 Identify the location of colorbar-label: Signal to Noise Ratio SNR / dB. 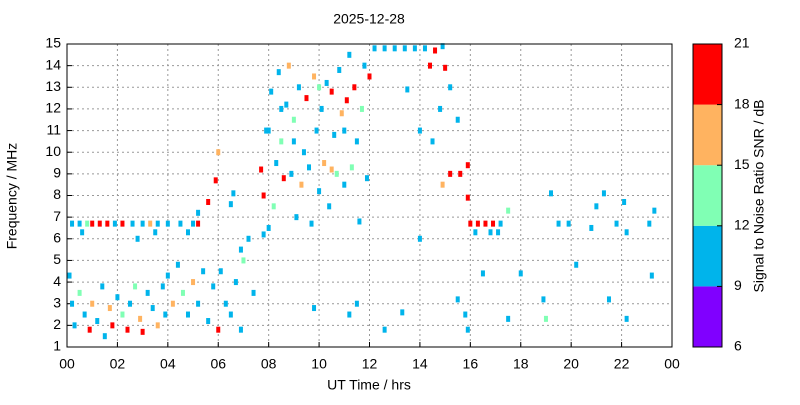
(759, 196).